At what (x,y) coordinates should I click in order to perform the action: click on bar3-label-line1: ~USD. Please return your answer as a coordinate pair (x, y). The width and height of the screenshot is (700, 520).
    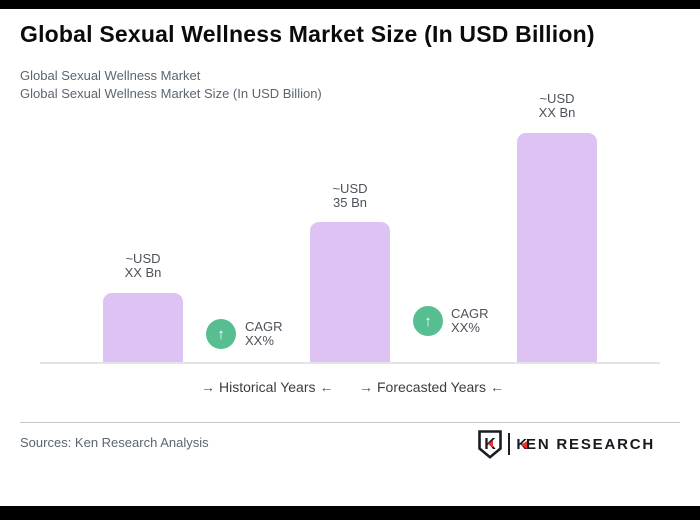
    Looking at the image, I should click on (557, 98).